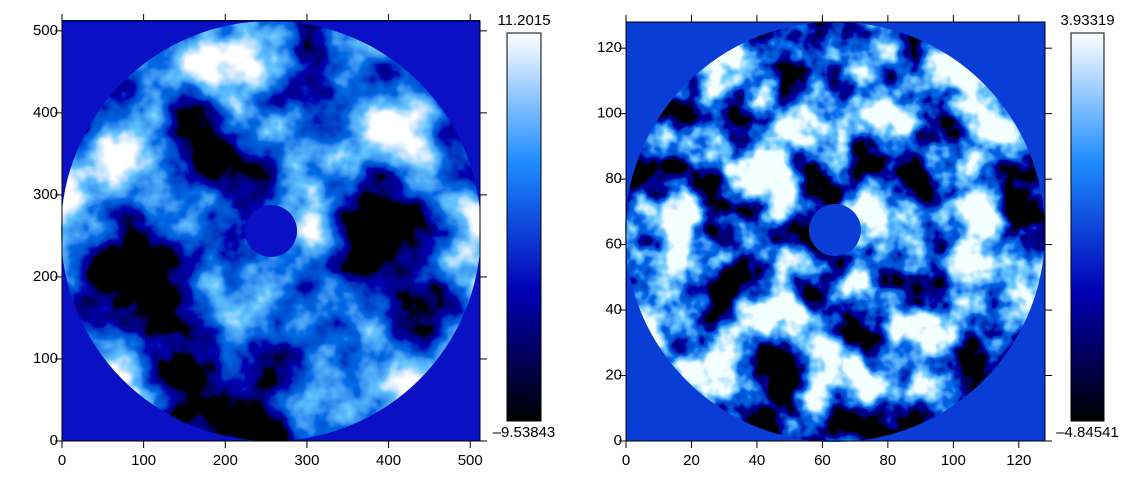 The width and height of the screenshot is (1141, 478). What do you see at coordinates (613, 309) in the screenshot?
I see `y-tick-label: 40` at bounding box center [613, 309].